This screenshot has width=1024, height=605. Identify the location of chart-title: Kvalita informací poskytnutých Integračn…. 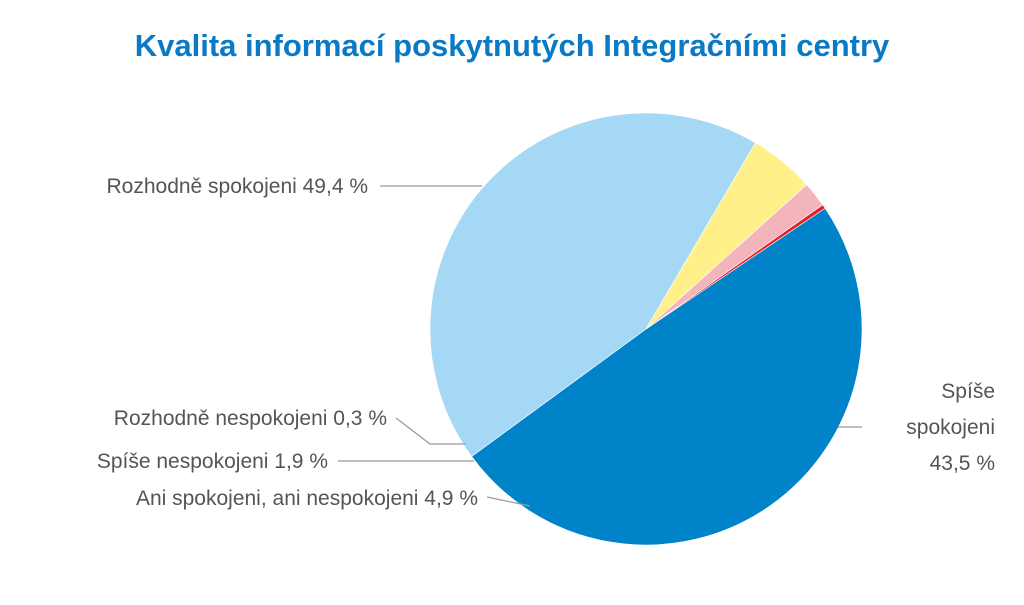
(512, 45).